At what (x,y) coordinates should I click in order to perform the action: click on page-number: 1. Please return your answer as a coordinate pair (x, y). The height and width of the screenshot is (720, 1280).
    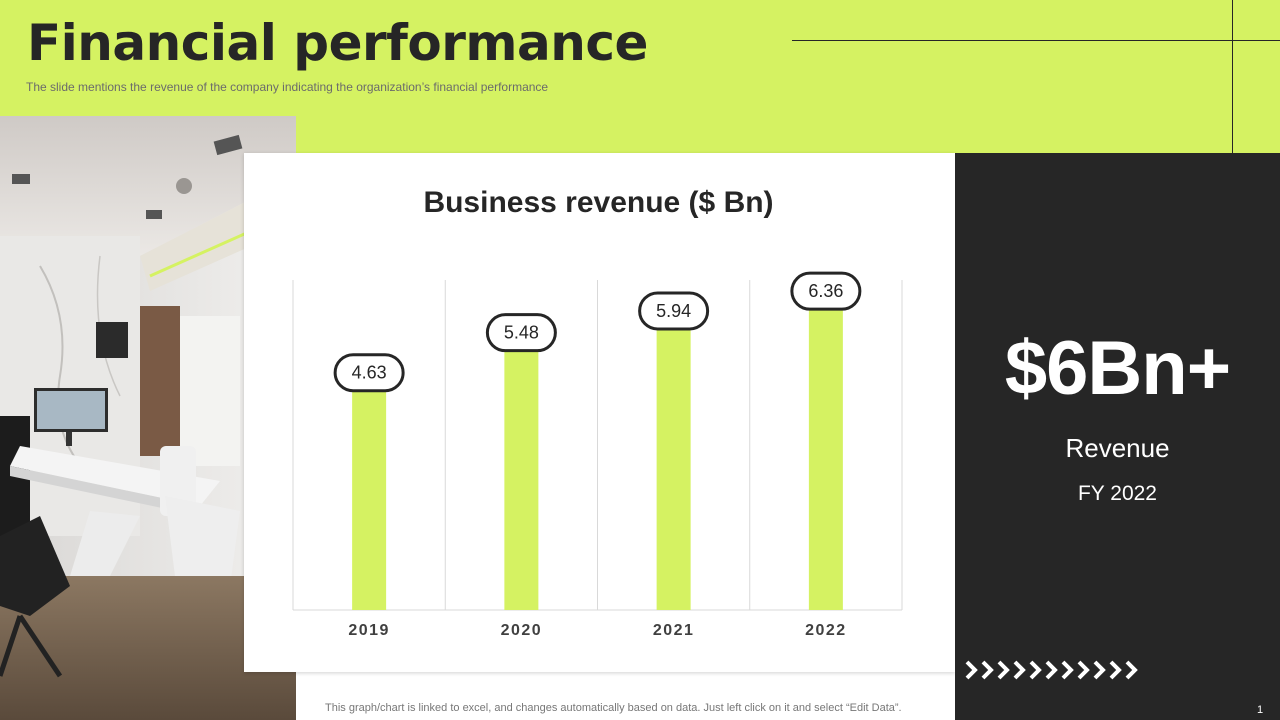
    Looking at the image, I should click on (1260, 710).